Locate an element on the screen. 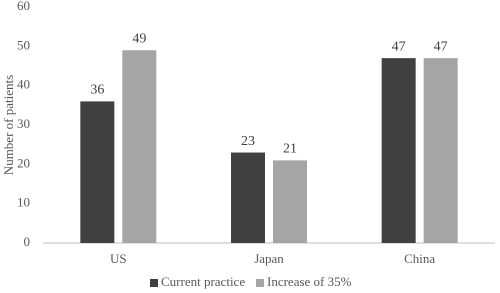 This screenshot has width=500, height=293. x-tick-label: US is located at coordinates (118, 258).